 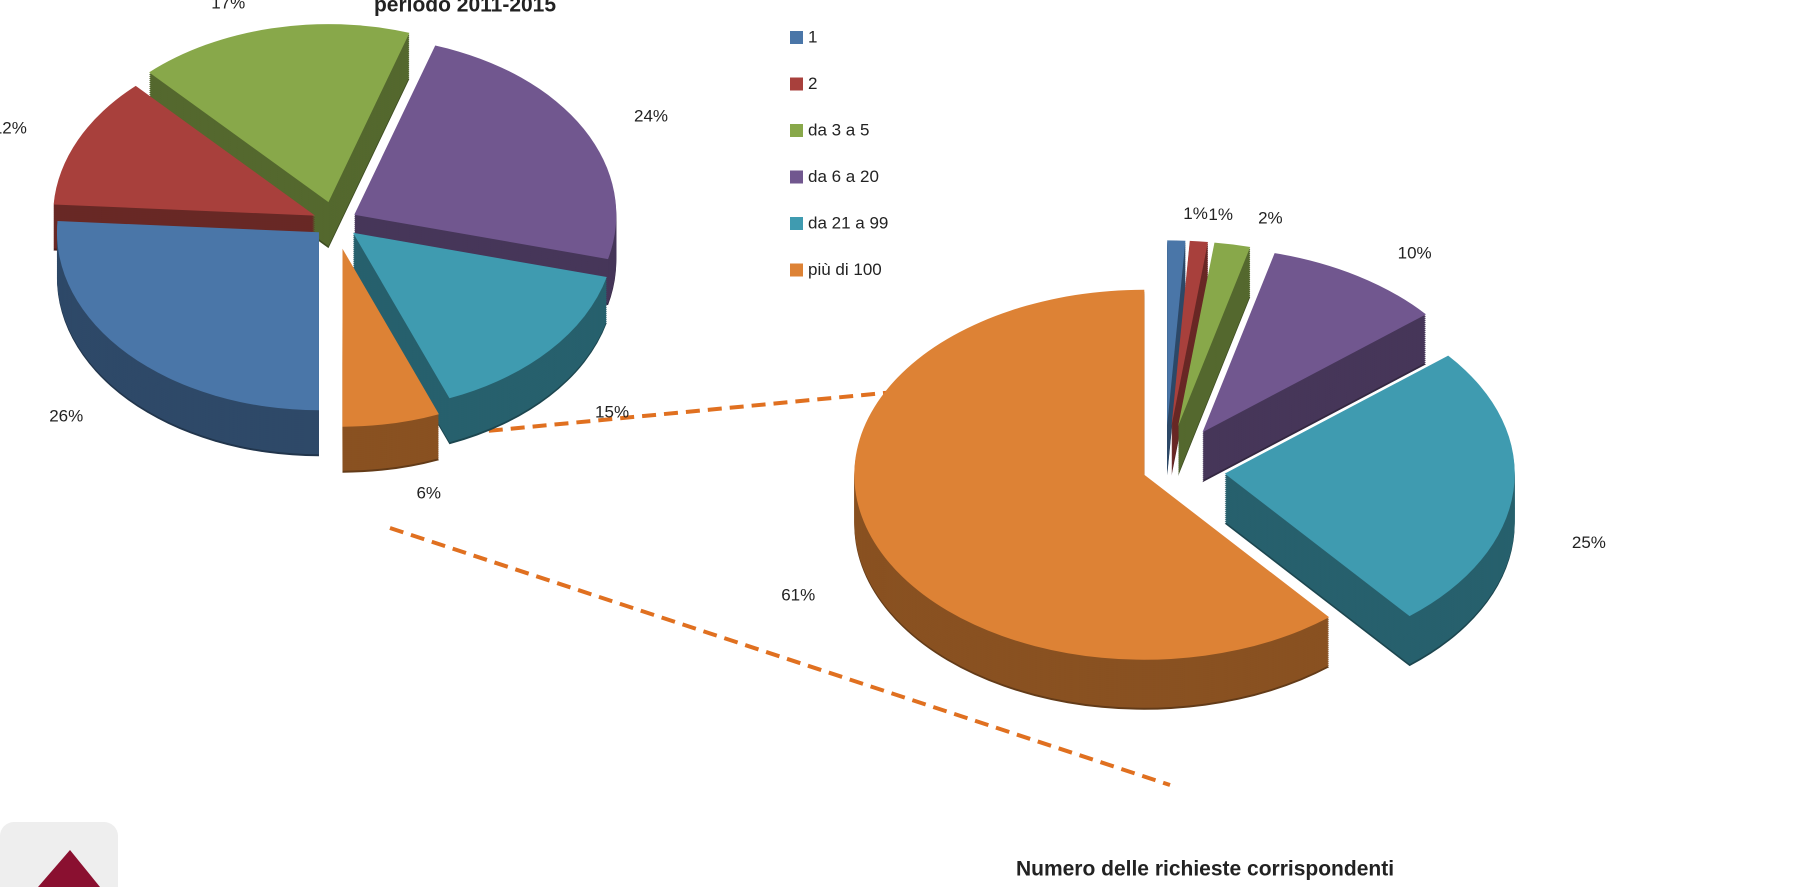 What do you see at coordinates (1270, 217) in the screenshot?
I see `data-label: 2%` at bounding box center [1270, 217].